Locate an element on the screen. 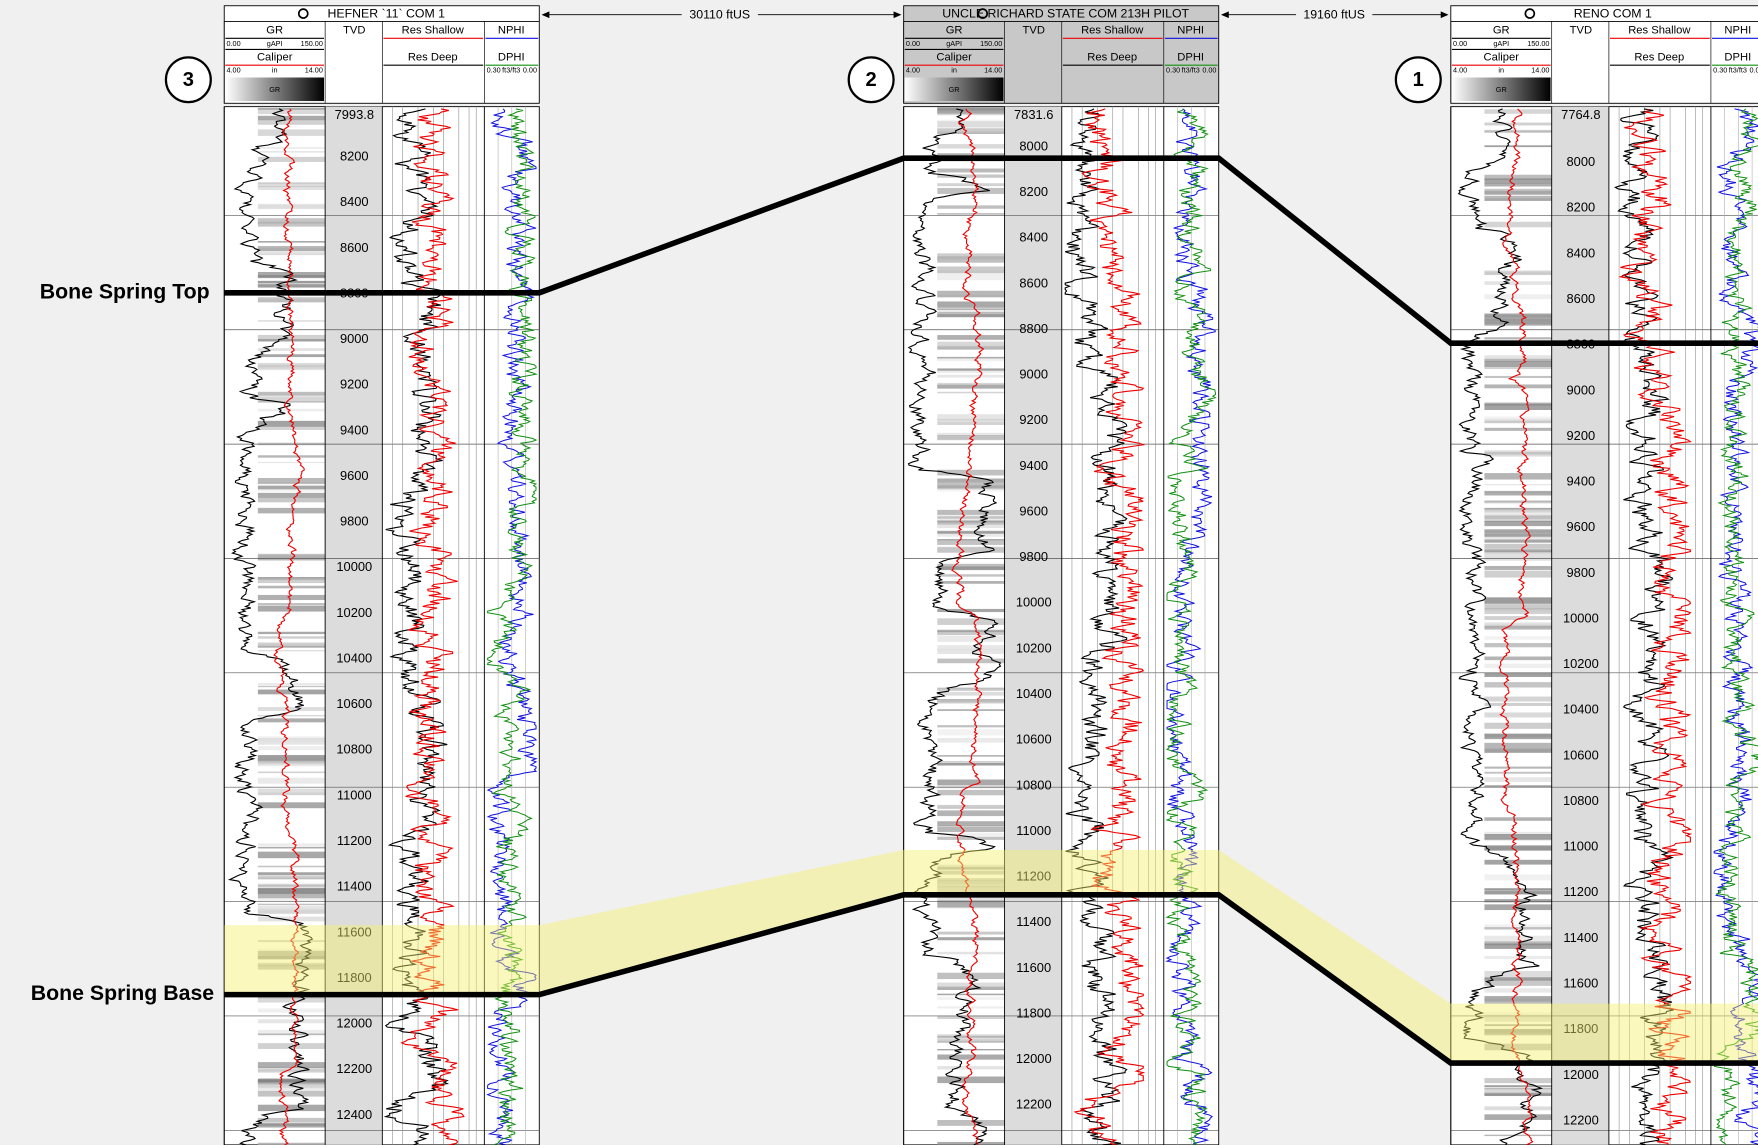  gr-fill-key is located at coordinates (954, 89).